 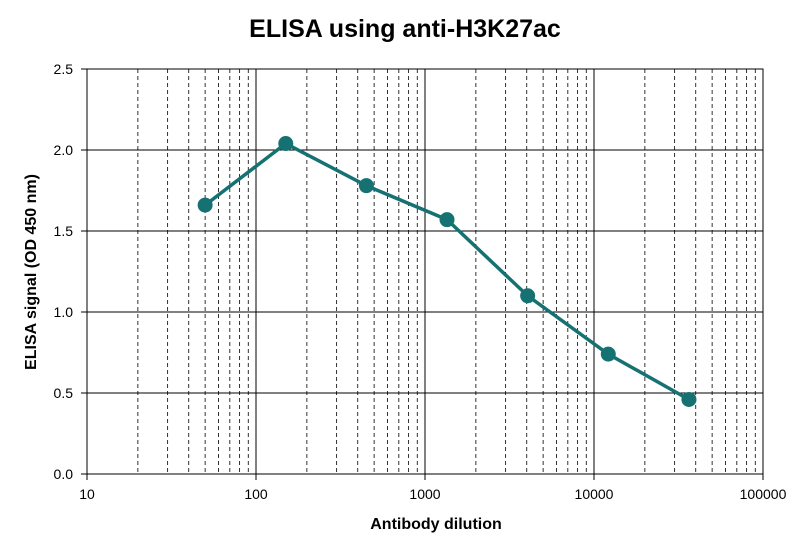 I want to click on y-tick-label: 0.5, so click(x=64, y=393).